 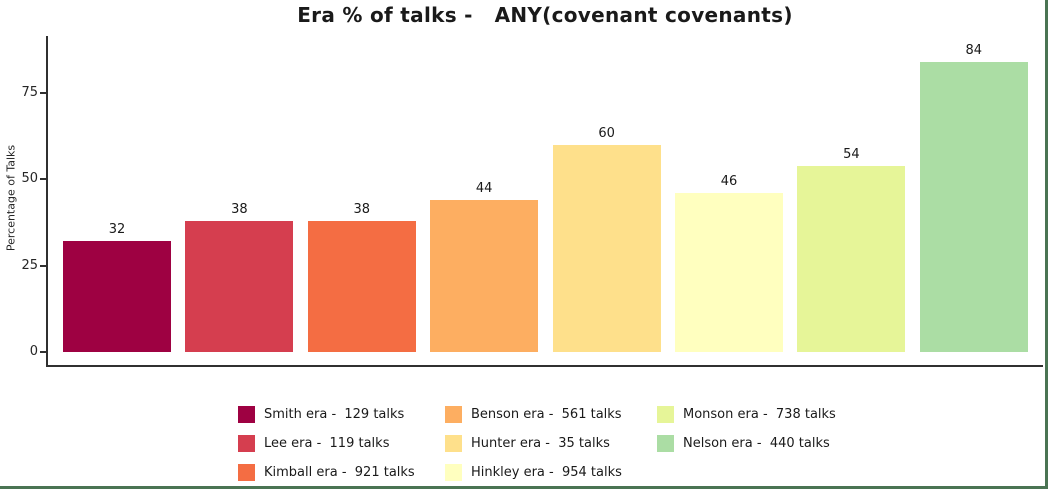 I want to click on bar-value-label: 32, so click(x=117, y=230).